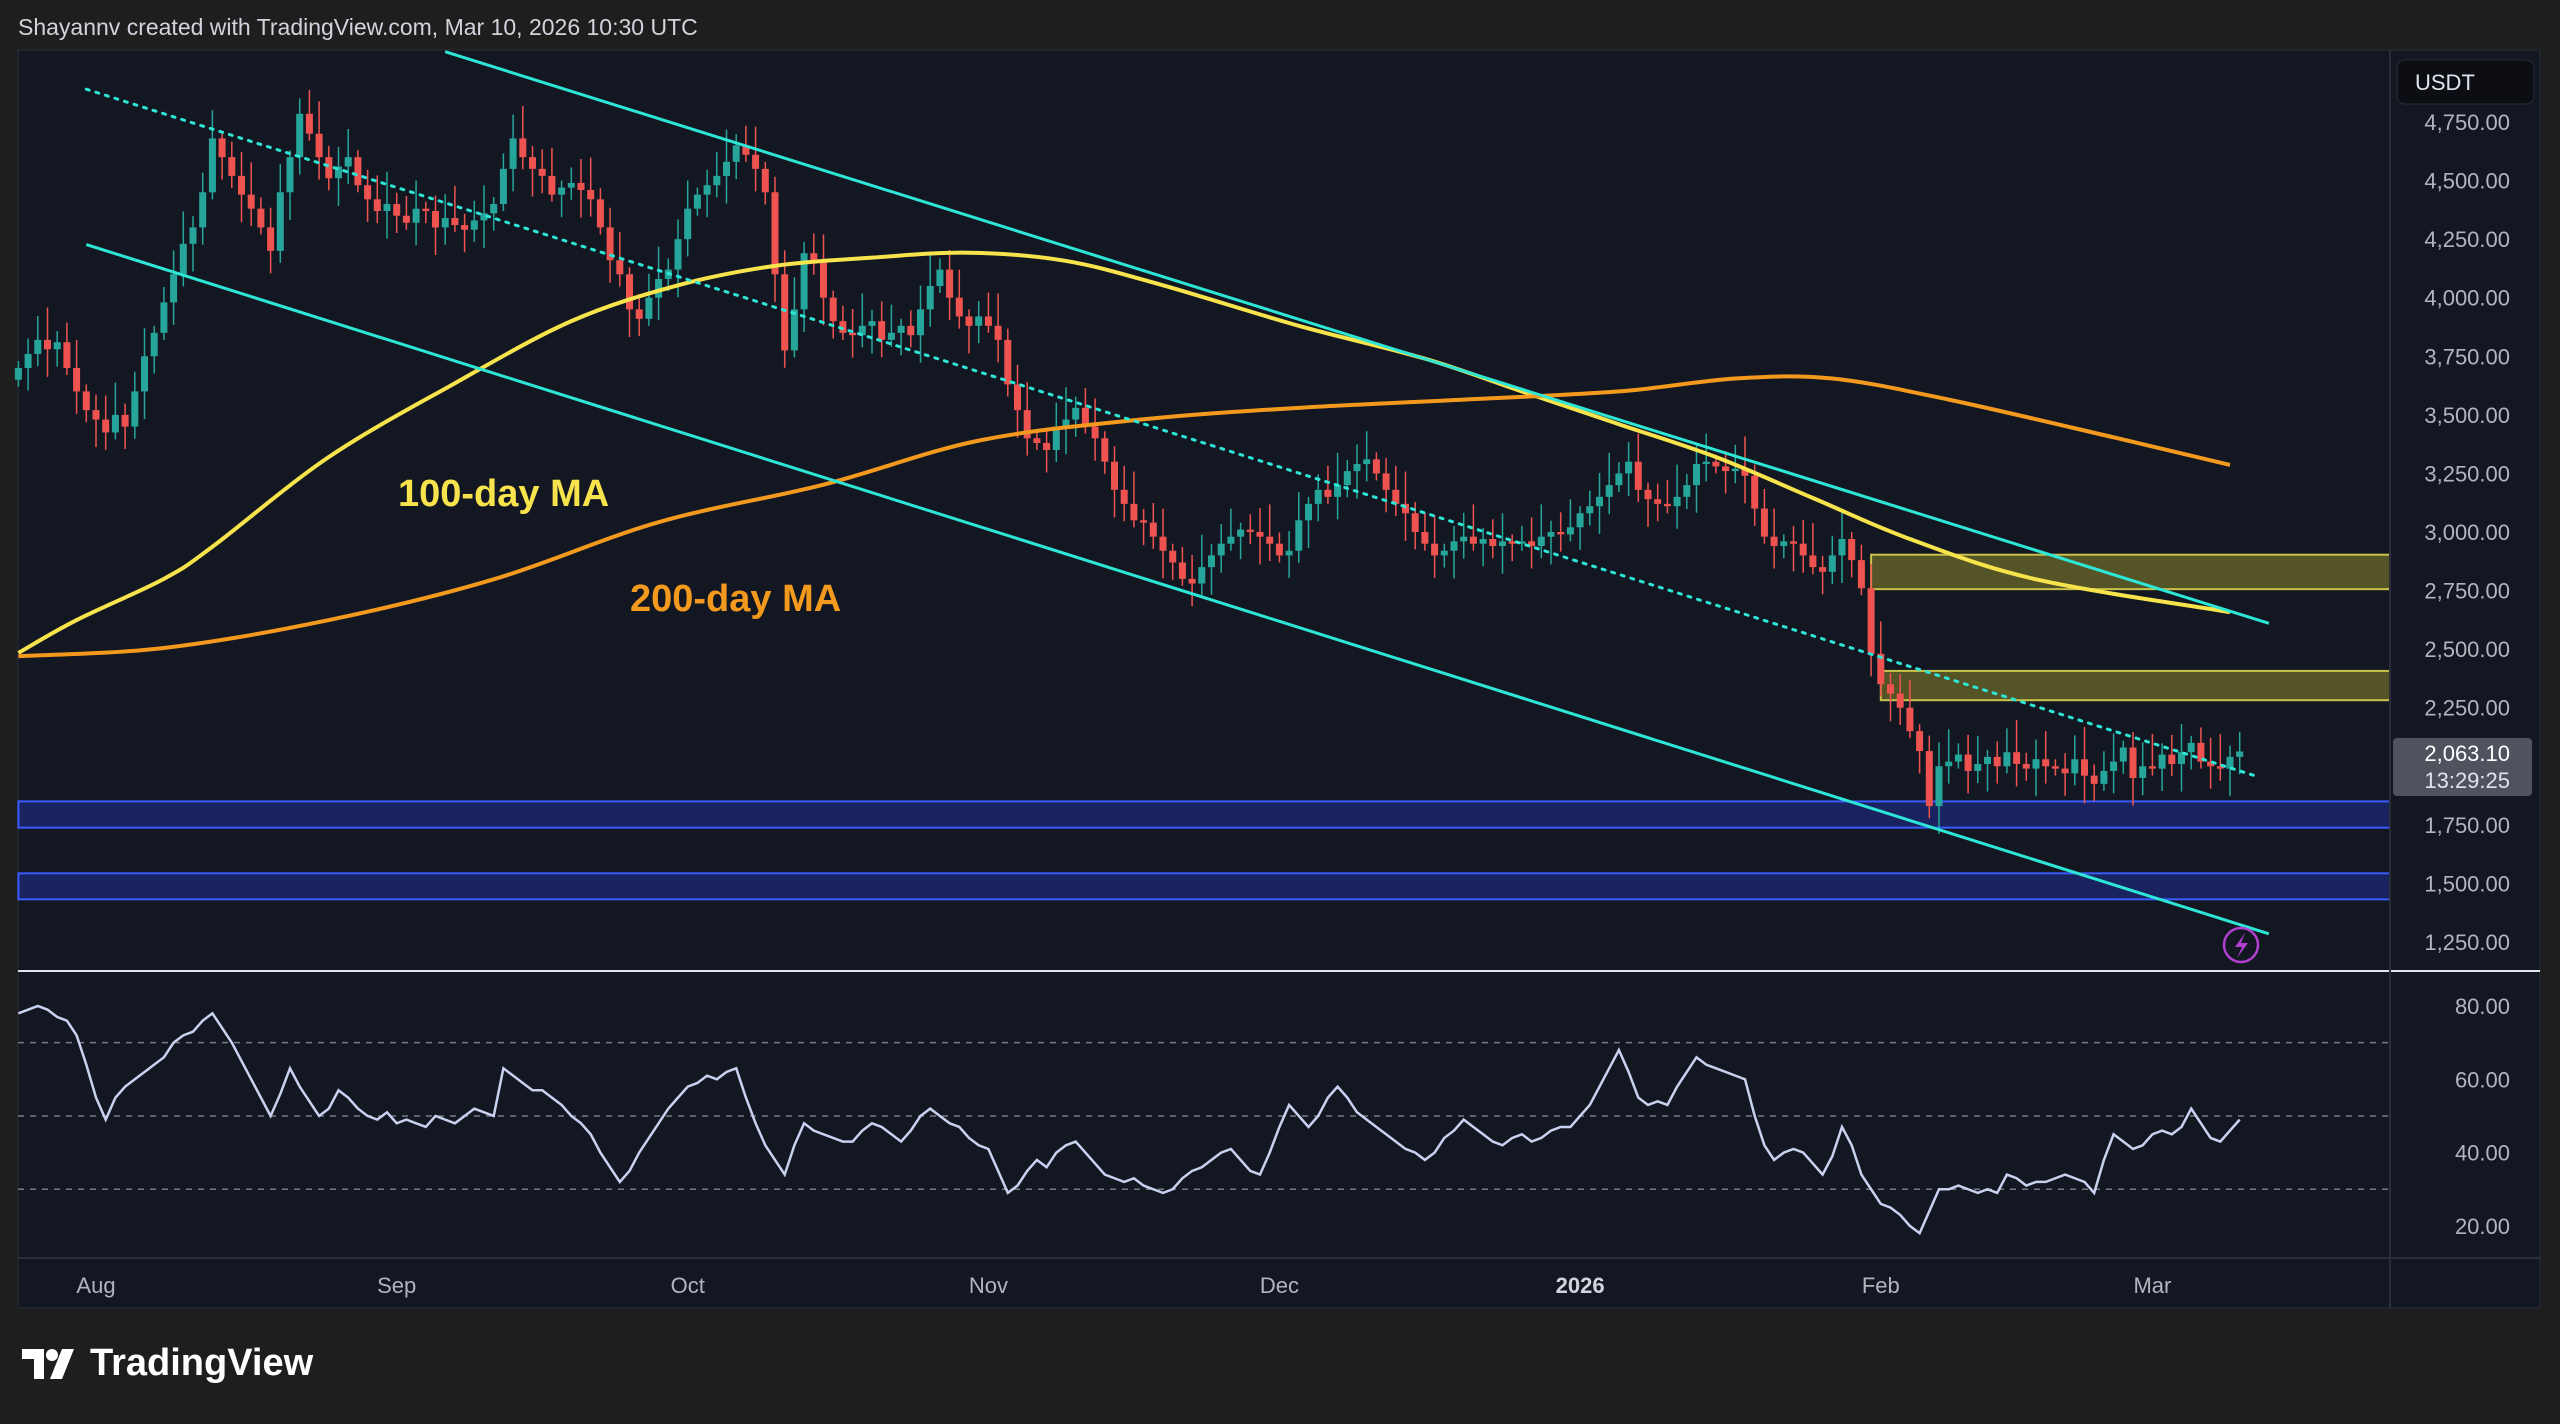 This screenshot has height=1424, width=2560. Describe the element at coordinates (2482, 1226) in the screenshot. I see `rsi-tick-label: 20.00` at that location.